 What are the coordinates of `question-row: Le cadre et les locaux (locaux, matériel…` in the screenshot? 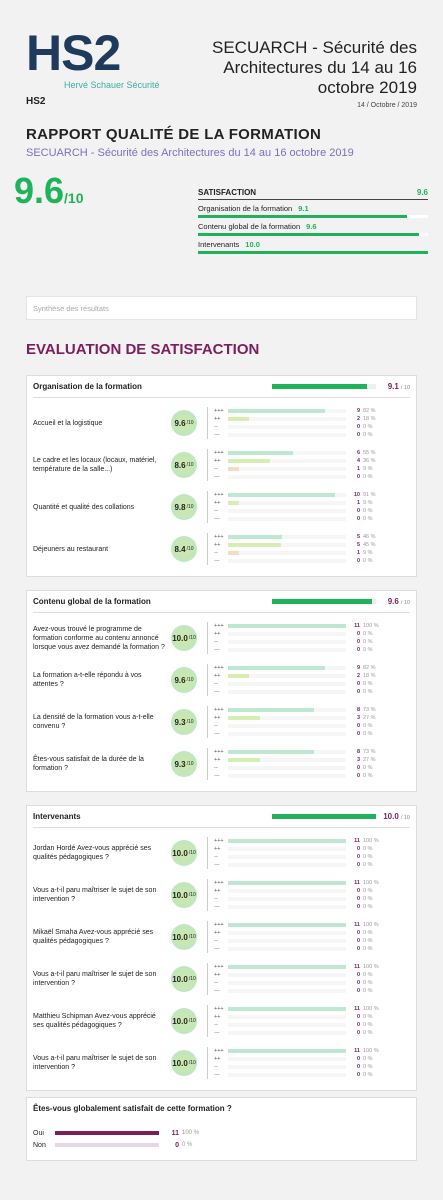 It's located at (221, 465).